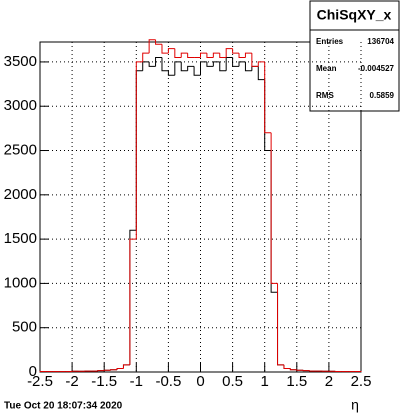 Image resolution: width=400 pixels, height=414 pixels. I want to click on y-tick-label: 2000, so click(20, 194).